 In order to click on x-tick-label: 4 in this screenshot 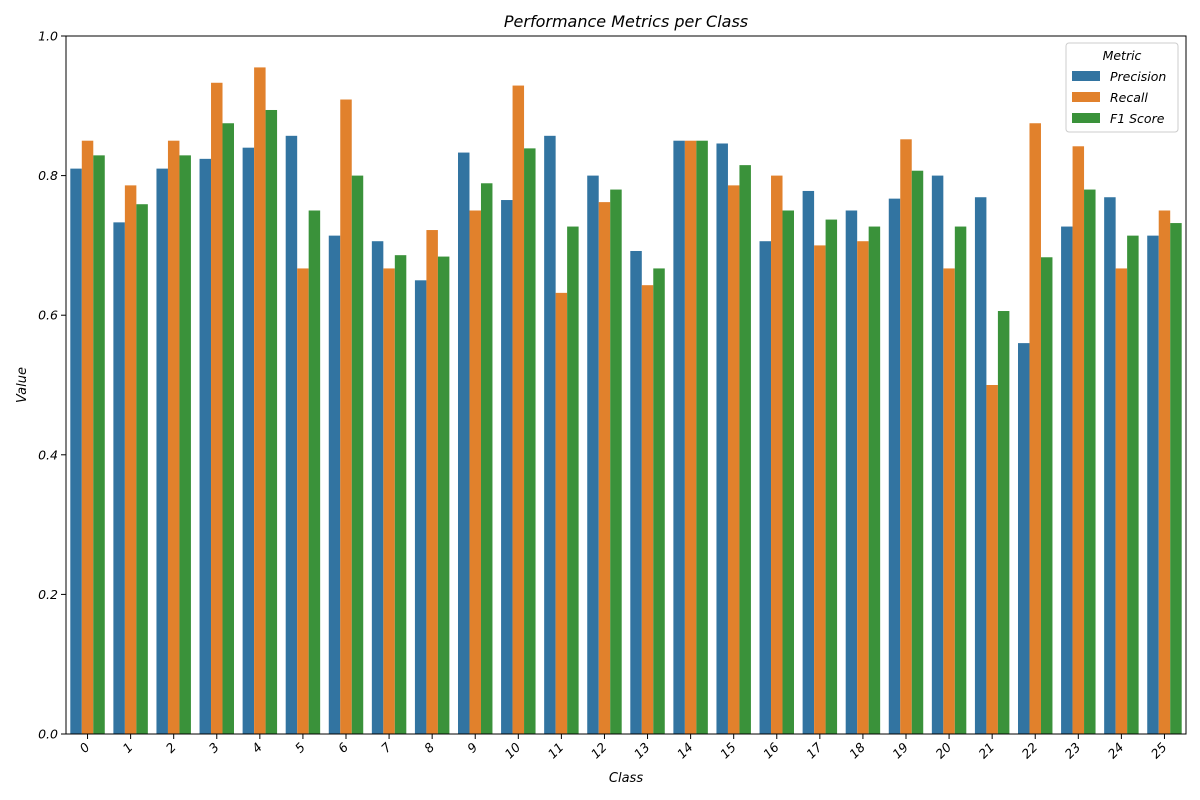, I will do `click(257, 747)`.